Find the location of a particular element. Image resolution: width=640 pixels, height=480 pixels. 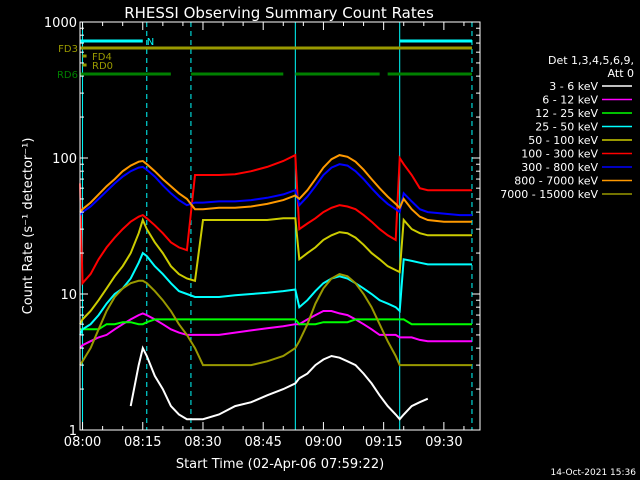

chart-title: RHESSI Observing Summary Count Rates is located at coordinates (279, 13).